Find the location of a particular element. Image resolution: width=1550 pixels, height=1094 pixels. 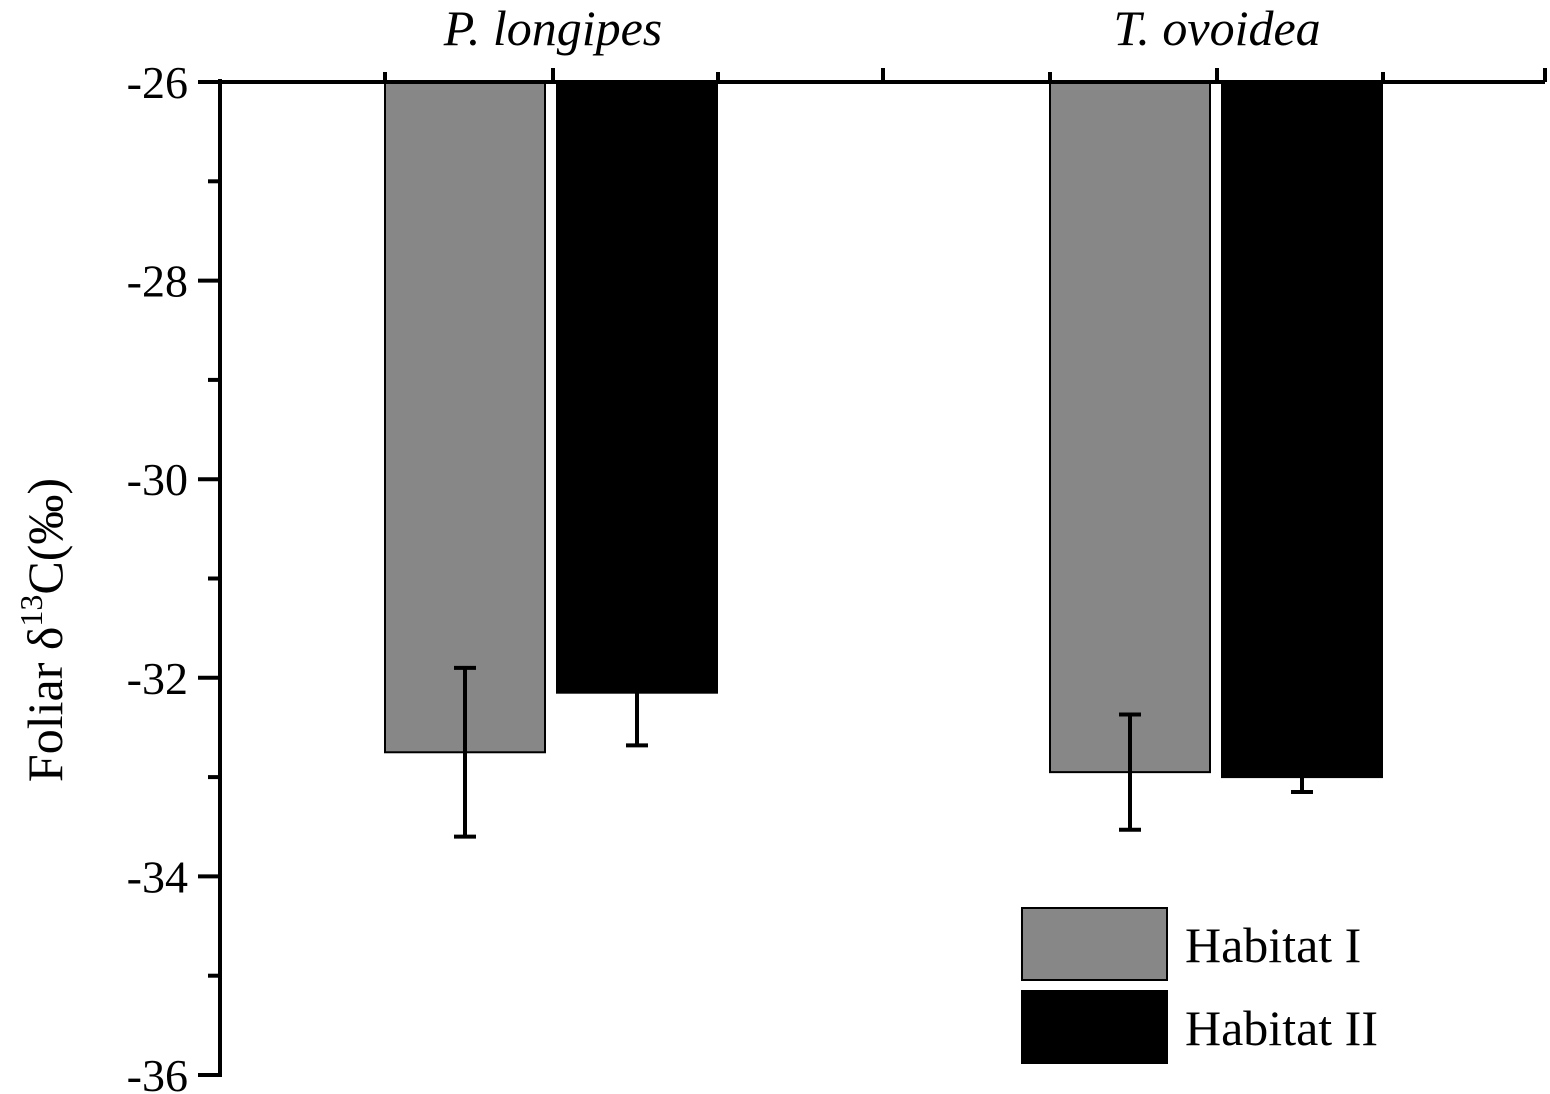

legend: Habitat I Habitat II is located at coordinates (1199, 985).